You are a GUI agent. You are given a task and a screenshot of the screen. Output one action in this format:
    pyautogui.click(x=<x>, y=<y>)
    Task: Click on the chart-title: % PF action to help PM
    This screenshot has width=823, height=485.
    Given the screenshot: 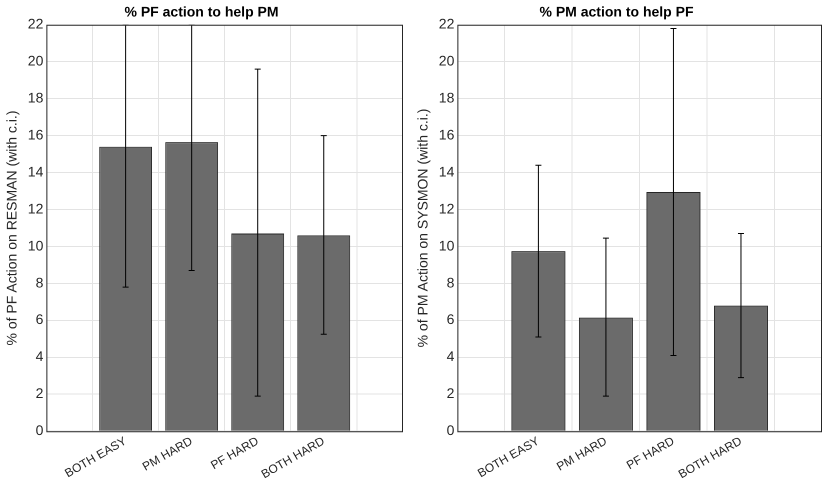 What is the action you would take?
    pyautogui.click(x=201, y=11)
    